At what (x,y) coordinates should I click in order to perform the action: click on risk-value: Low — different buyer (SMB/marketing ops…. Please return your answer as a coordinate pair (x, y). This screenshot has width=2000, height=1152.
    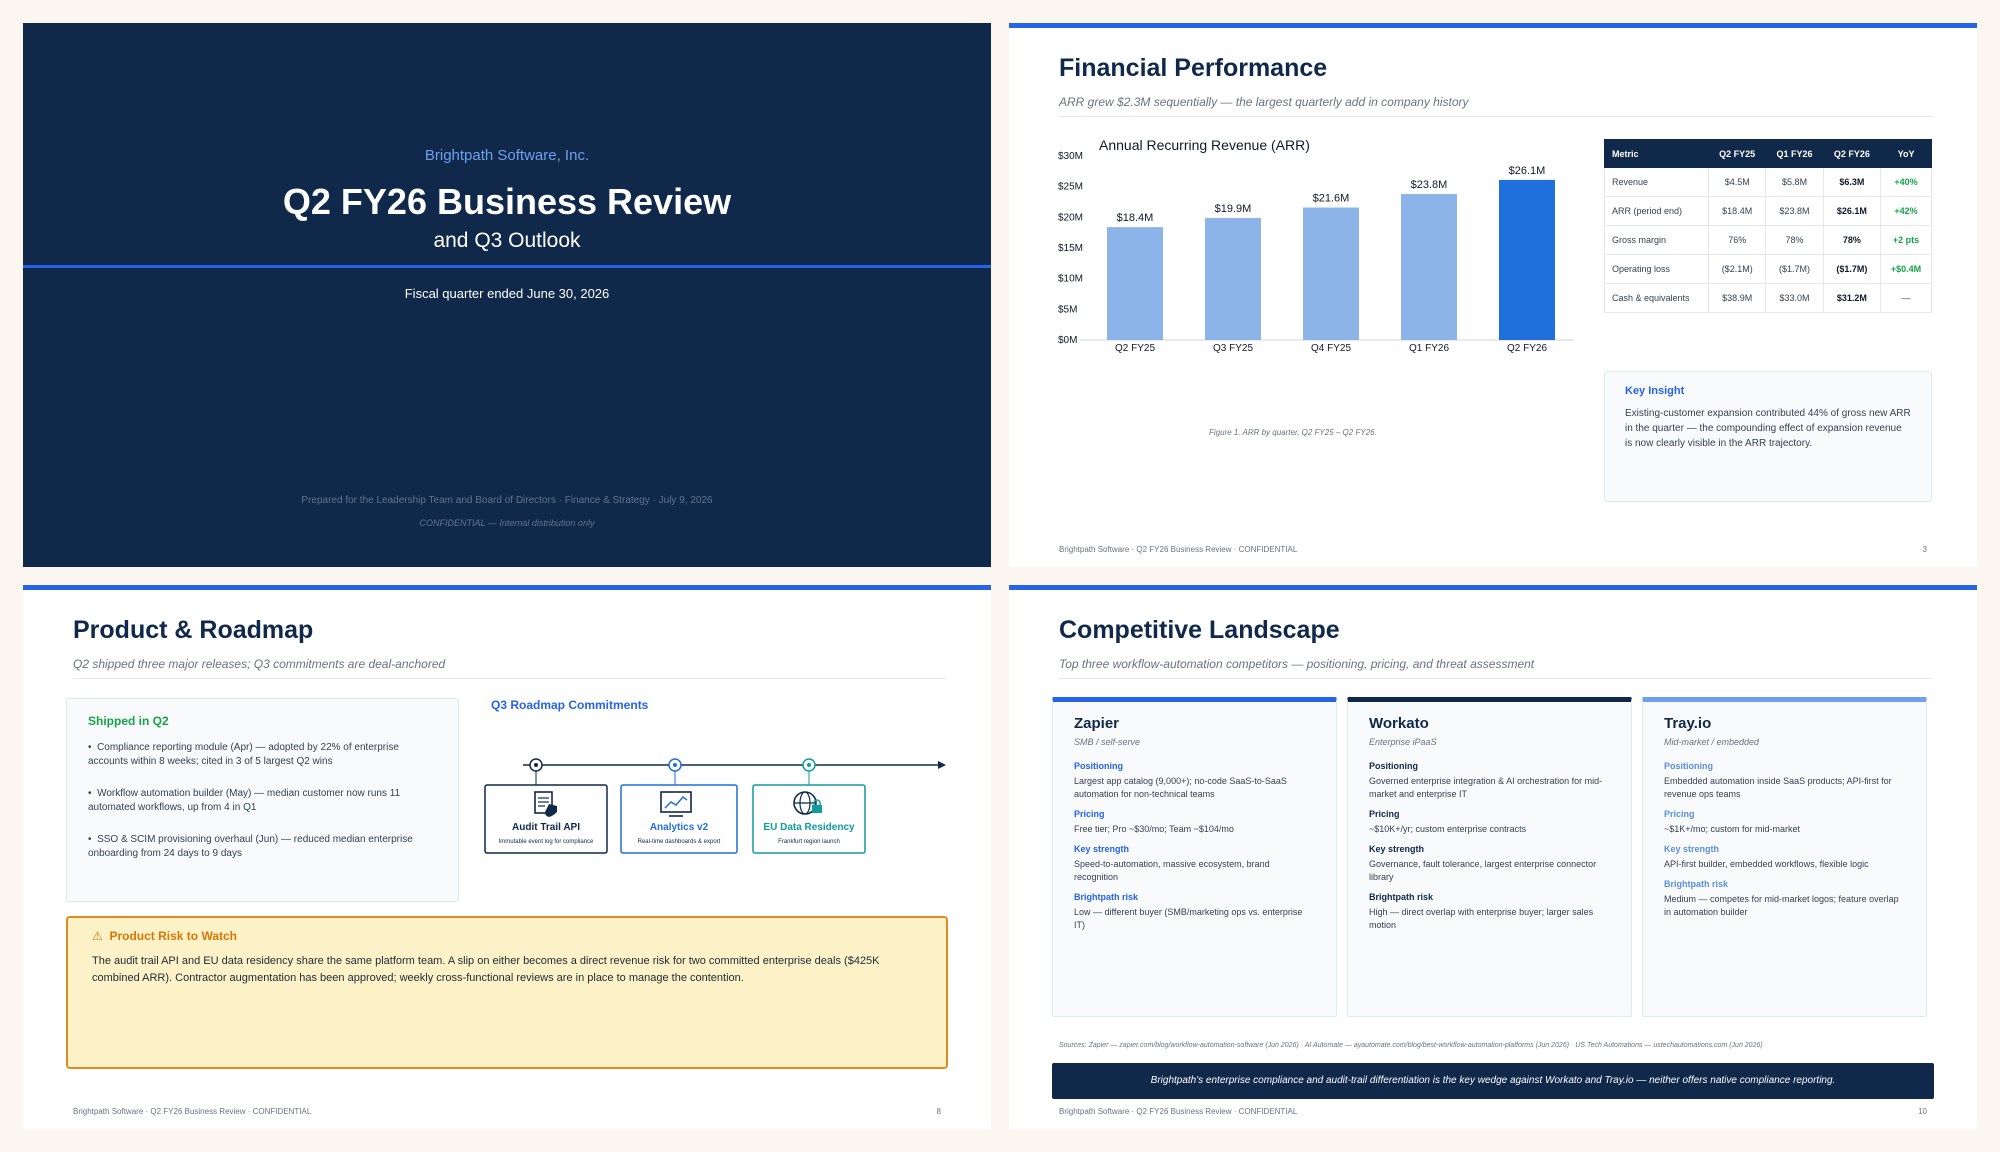
    Looking at the image, I should click on (1188, 918).